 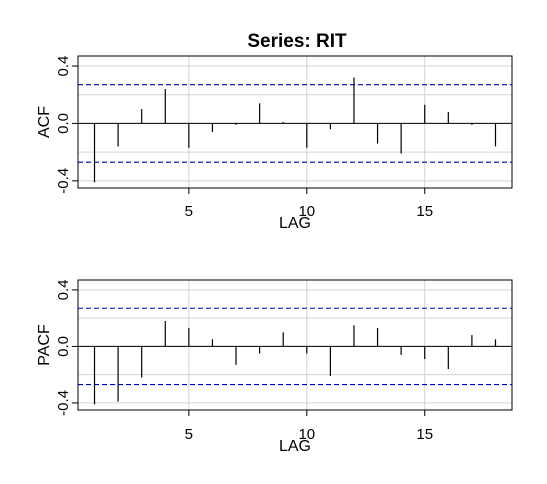 I want to click on chart-title: Series: RIT, so click(x=297, y=41).